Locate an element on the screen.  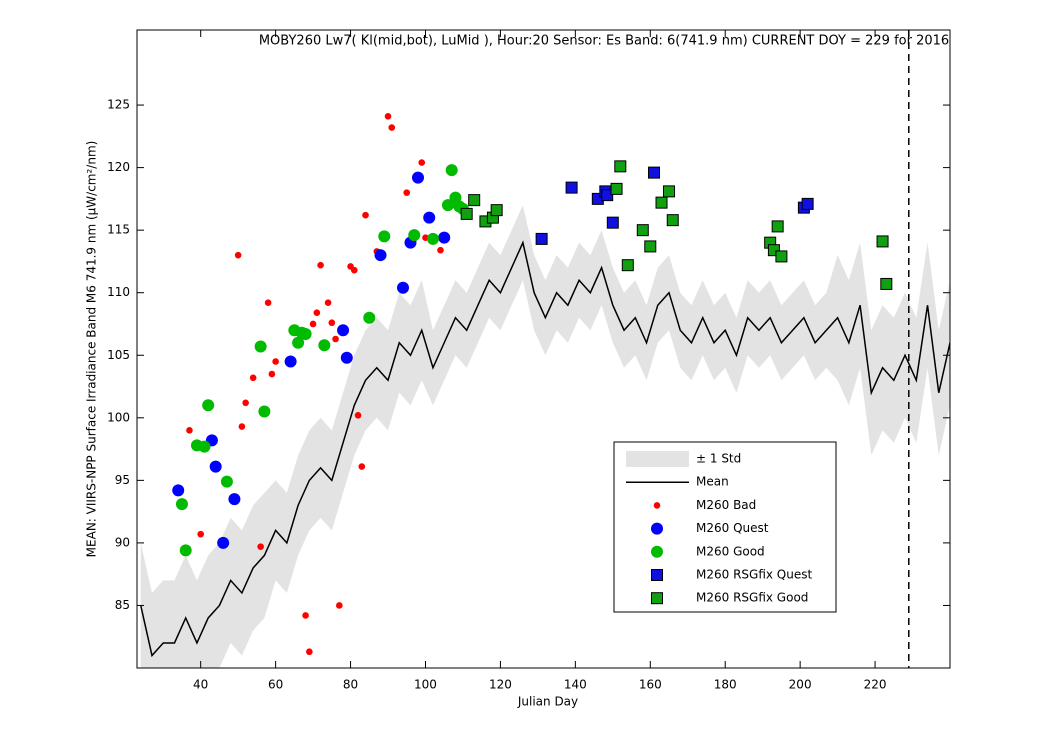
y-tick-label: 95 is located at coordinates (122, 480).